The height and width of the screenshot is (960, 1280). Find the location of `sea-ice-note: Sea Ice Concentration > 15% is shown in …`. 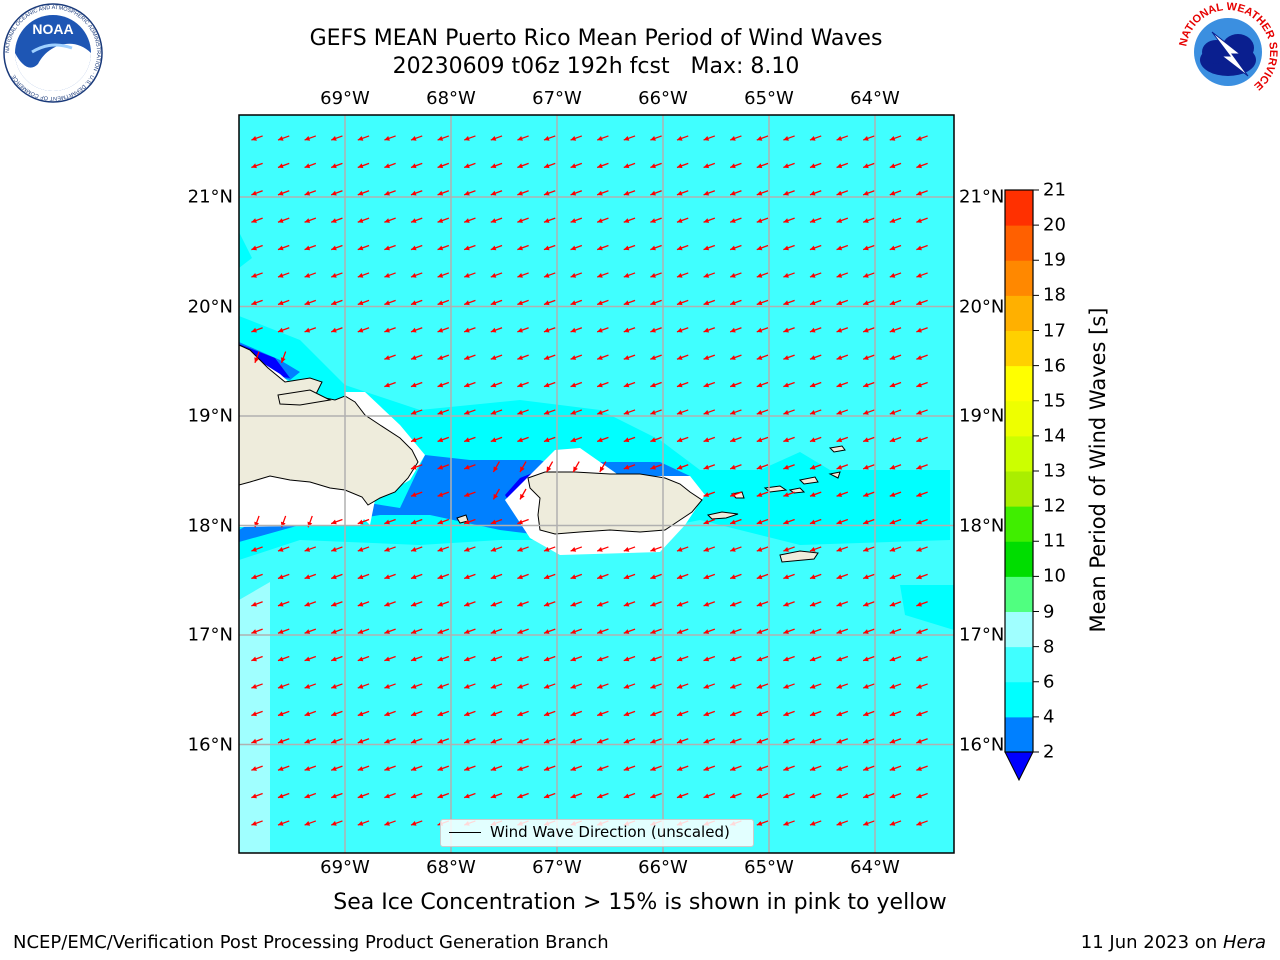

sea-ice-note: Sea Ice Concentration > 15% is shown in … is located at coordinates (640, 902).